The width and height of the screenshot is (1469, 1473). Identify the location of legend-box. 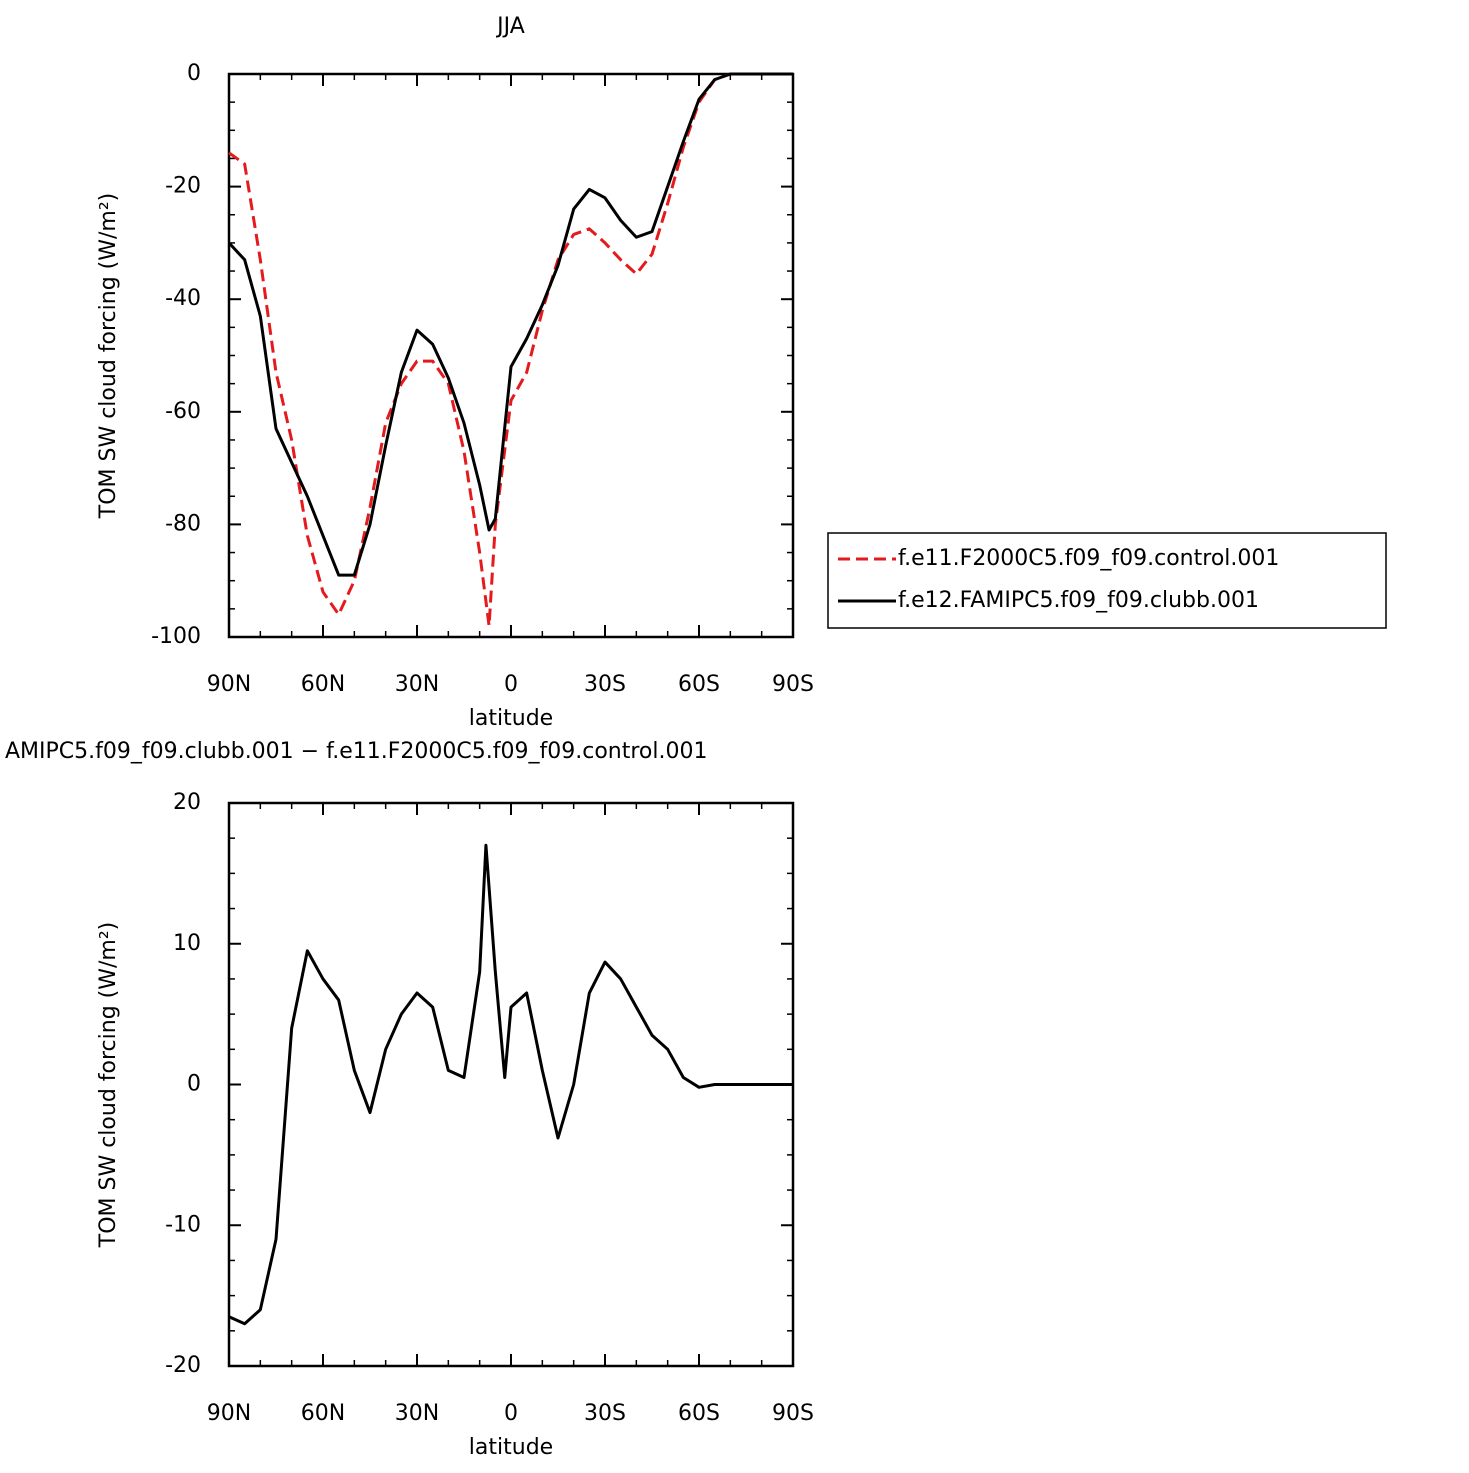
(1107, 580).